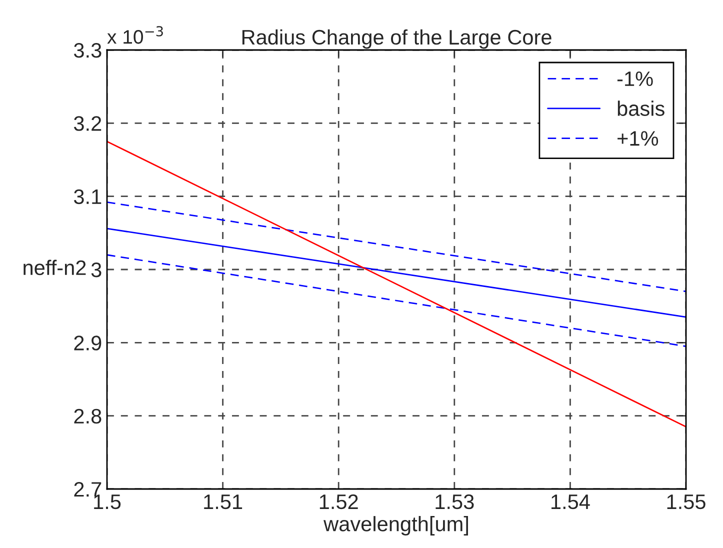  Describe the element at coordinates (638, 138) in the screenshot. I see `legend-label: +1%` at that location.